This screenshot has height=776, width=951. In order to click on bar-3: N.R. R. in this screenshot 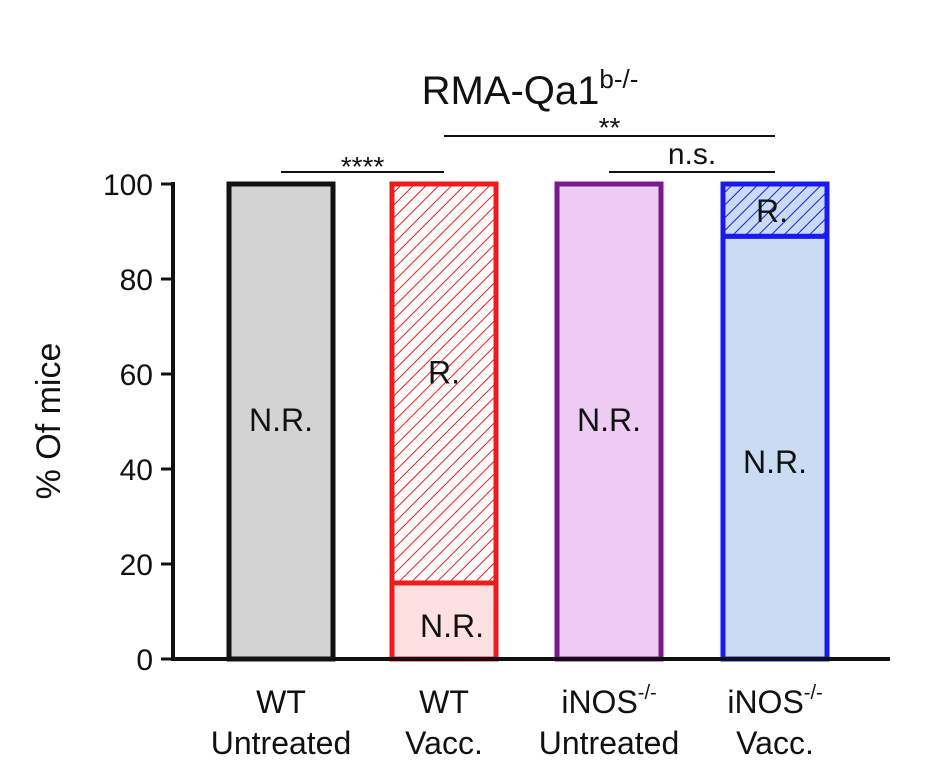, I will do `click(775, 421)`.